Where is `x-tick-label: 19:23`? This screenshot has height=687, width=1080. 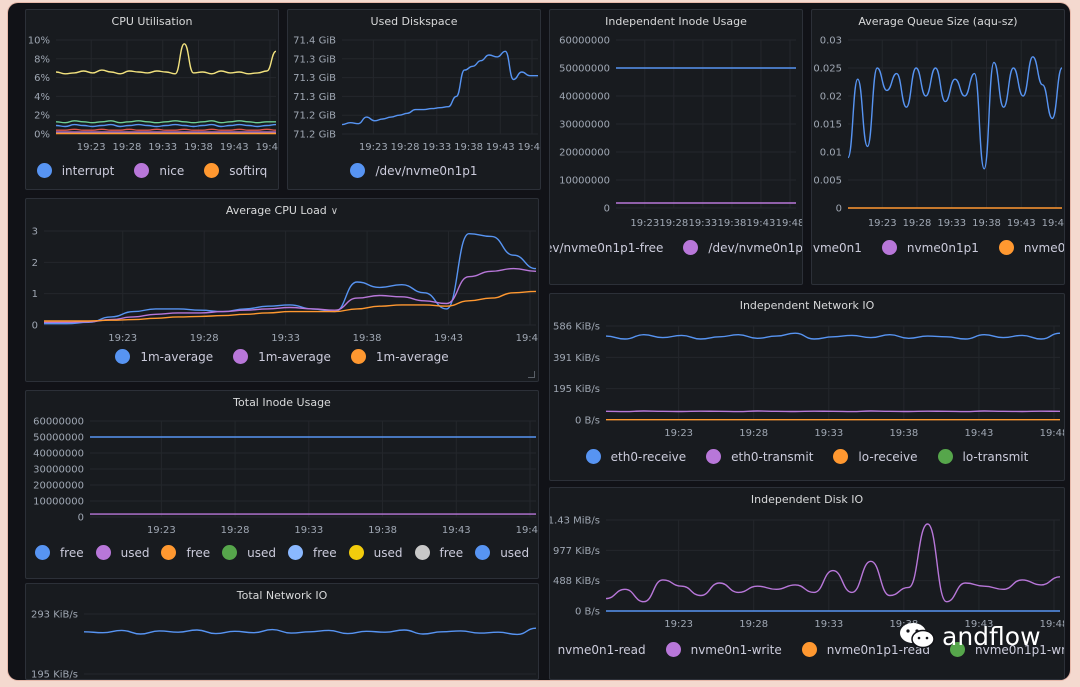
x-tick-label: 19:23 is located at coordinates (644, 223).